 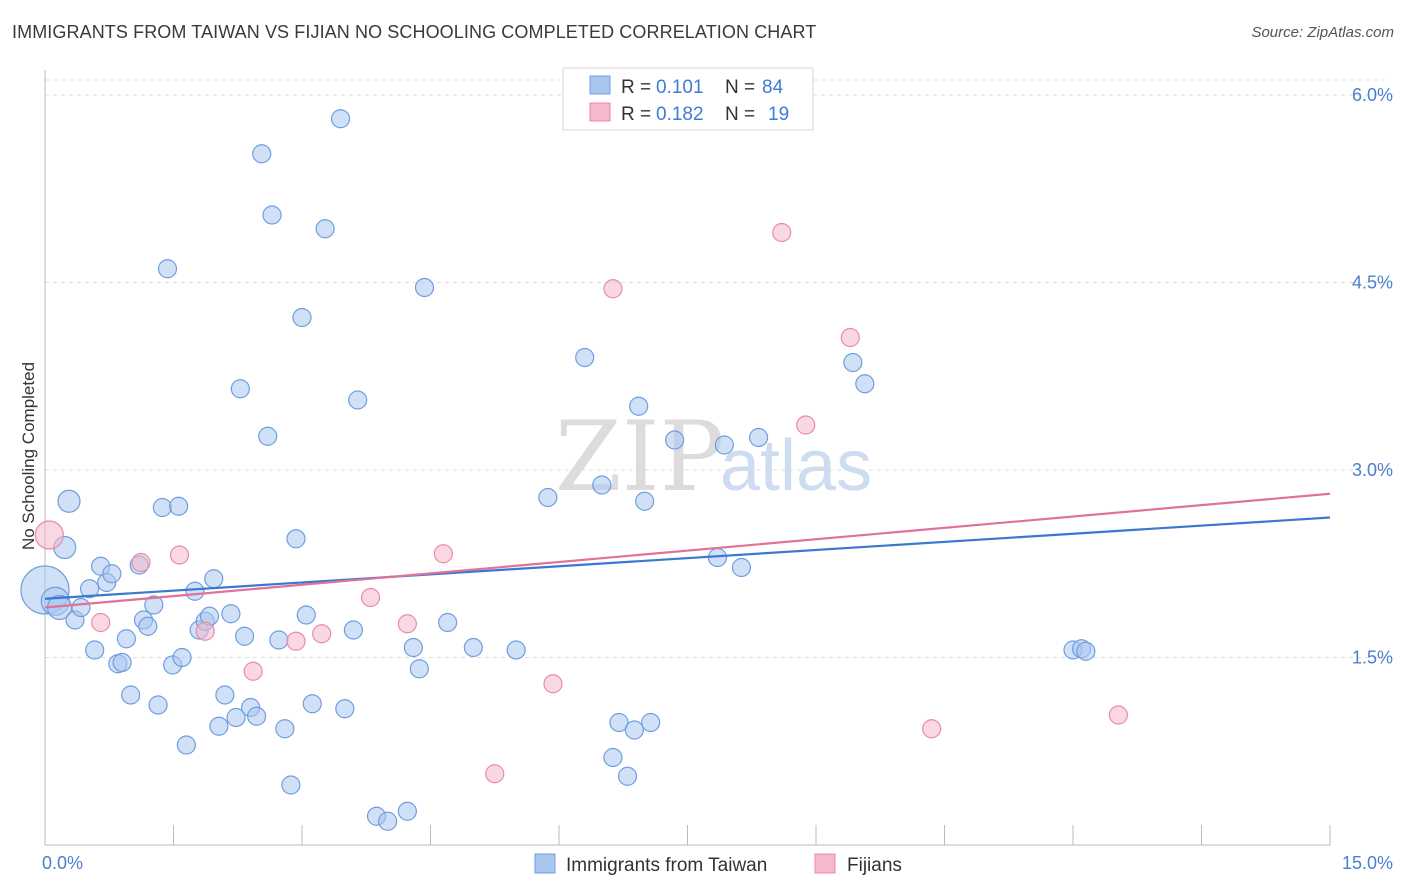 What do you see at coordinates (28, 456) in the screenshot?
I see `y-axis-label: No Schooling Completed` at bounding box center [28, 456].